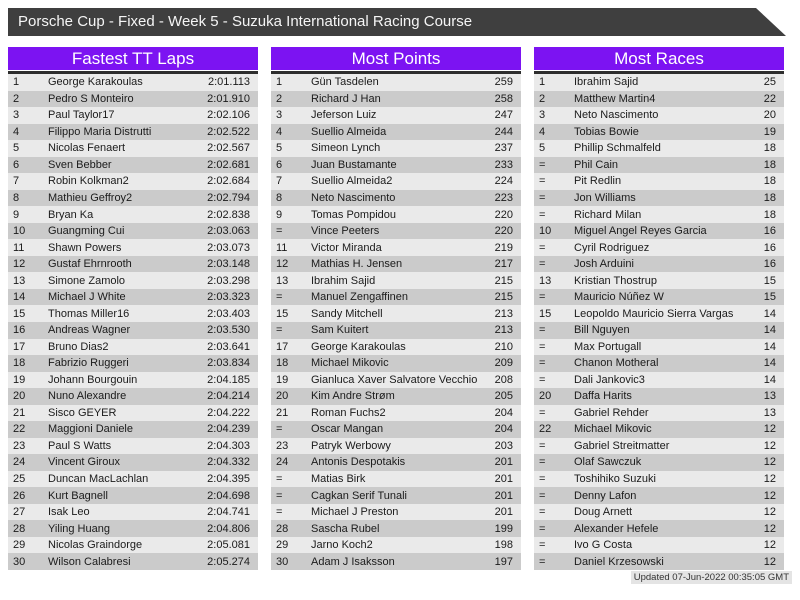 This screenshot has height=600, width=800. Describe the element at coordinates (228, 330) in the screenshot. I see `value-cell: 2:03.530` at that location.